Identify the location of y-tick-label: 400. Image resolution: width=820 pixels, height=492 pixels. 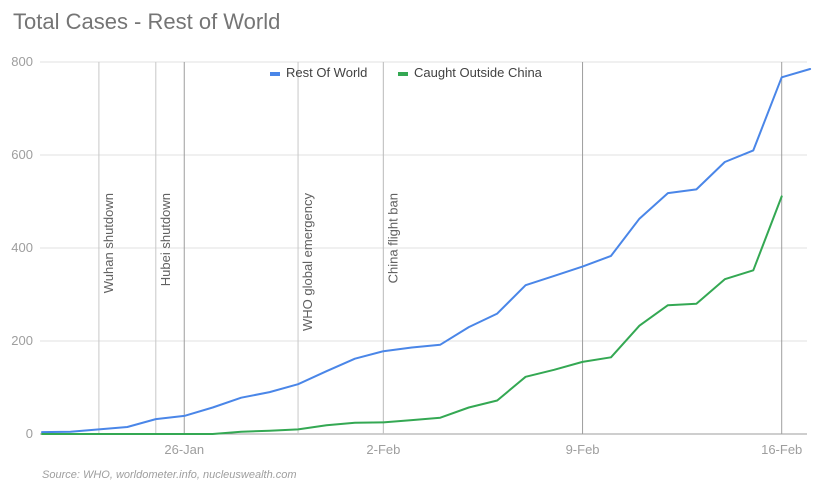
(22, 247).